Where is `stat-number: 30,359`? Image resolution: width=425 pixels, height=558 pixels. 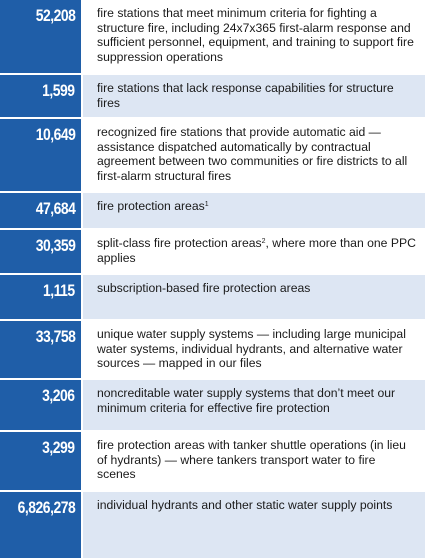
stat-number: 30,359 is located at coordinates (40, 251).